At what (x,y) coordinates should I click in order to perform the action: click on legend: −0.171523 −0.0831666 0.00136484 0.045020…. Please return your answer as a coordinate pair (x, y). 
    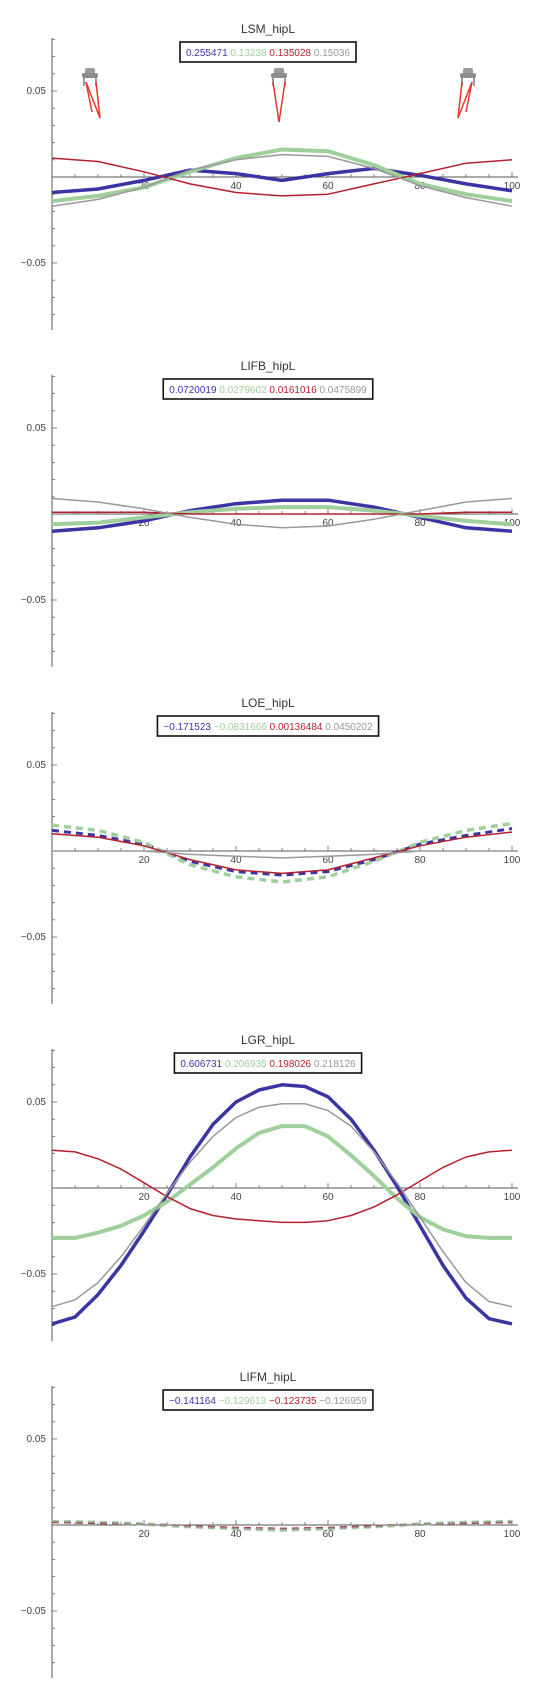
    Looking at the image, I should click on (268, 726).